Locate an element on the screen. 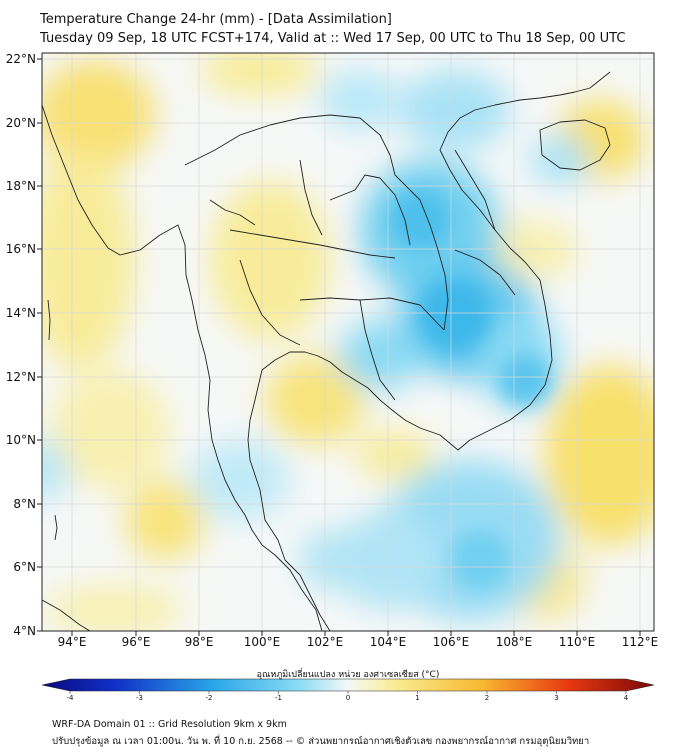 Image resolution: width=676 pixels, height=756 pixels. lon-label: 110°E is located at coordinates (577, 642).